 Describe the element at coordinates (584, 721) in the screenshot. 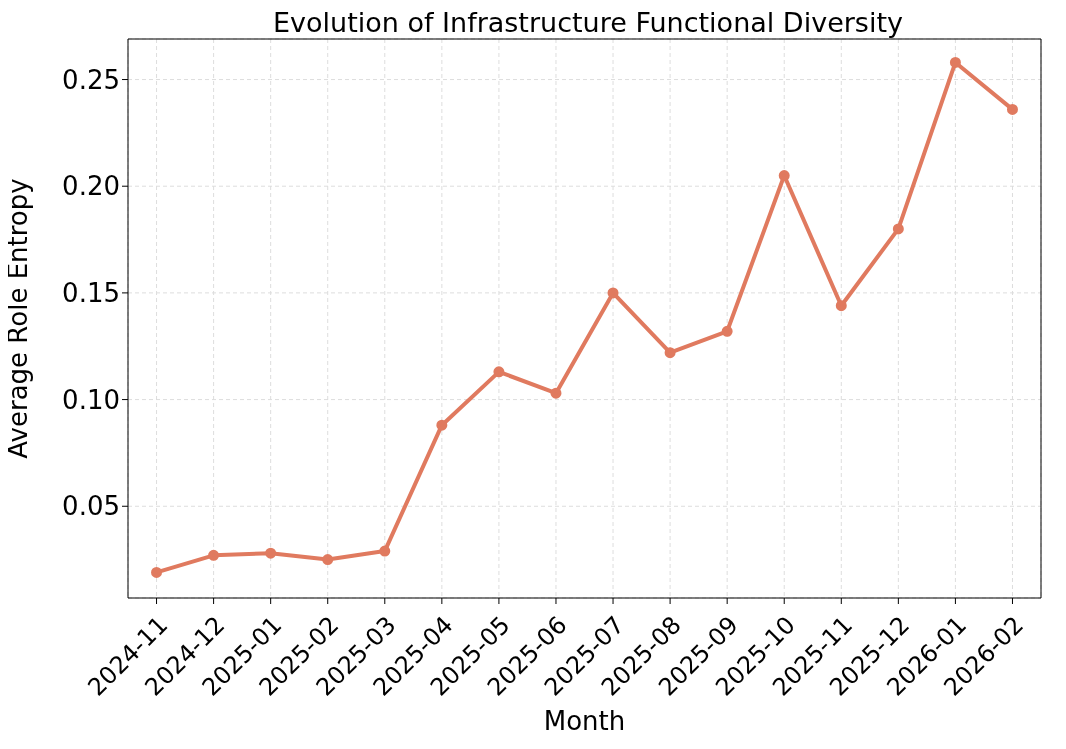

I see `x-axis-title: Month` at that location.